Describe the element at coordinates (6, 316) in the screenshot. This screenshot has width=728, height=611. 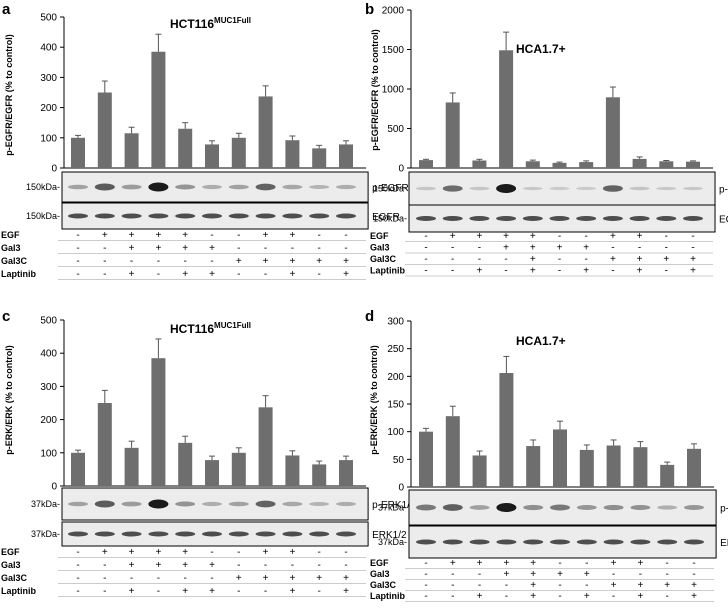
I see `panel-label-c: c` at that location.